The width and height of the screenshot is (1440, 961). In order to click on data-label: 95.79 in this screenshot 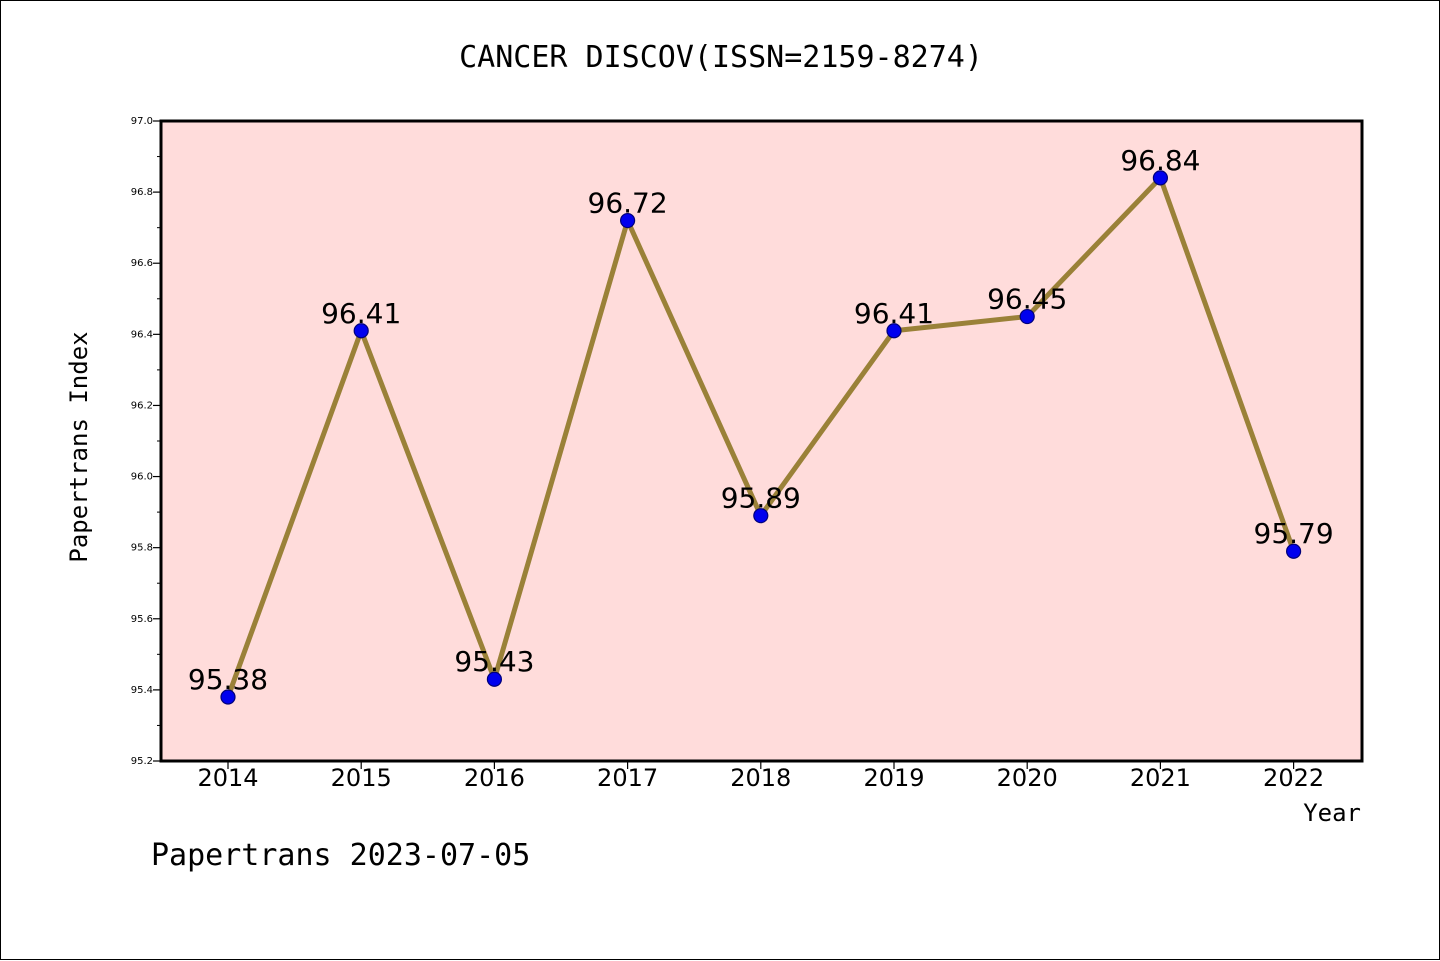, I will do `click(1294, 533)`.